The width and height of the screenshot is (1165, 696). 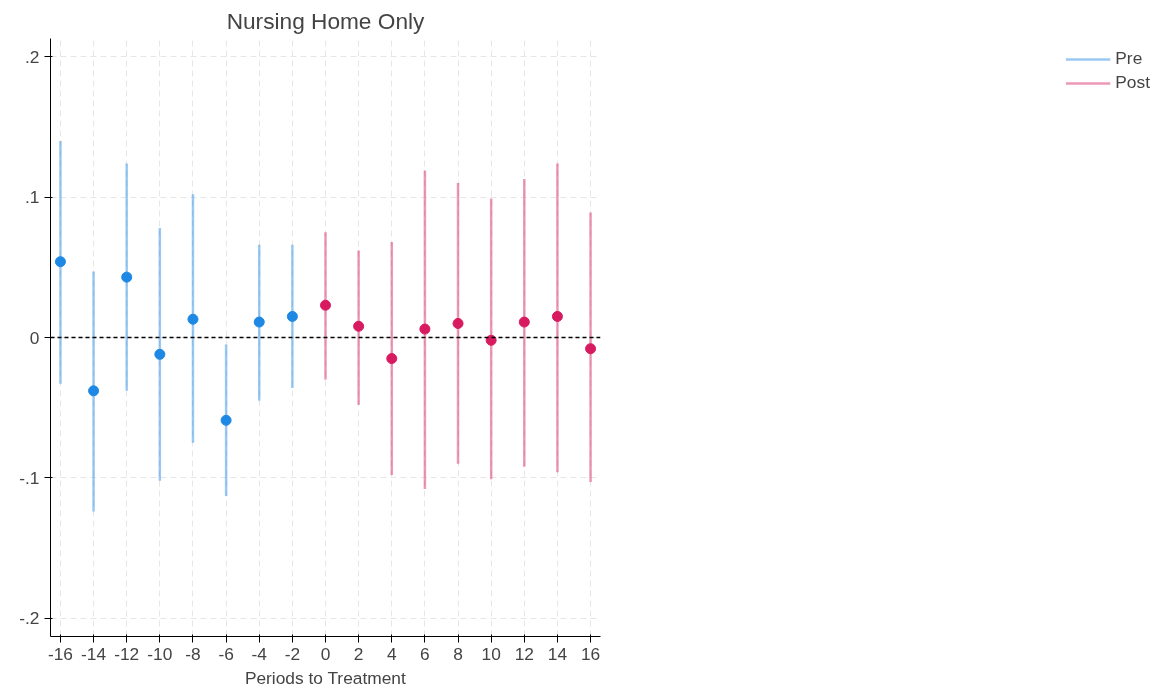 What do you see at coordinates (127, 653) in the screenshot?
I see `x-tick-label: -12` at bounding box center [127, 653].